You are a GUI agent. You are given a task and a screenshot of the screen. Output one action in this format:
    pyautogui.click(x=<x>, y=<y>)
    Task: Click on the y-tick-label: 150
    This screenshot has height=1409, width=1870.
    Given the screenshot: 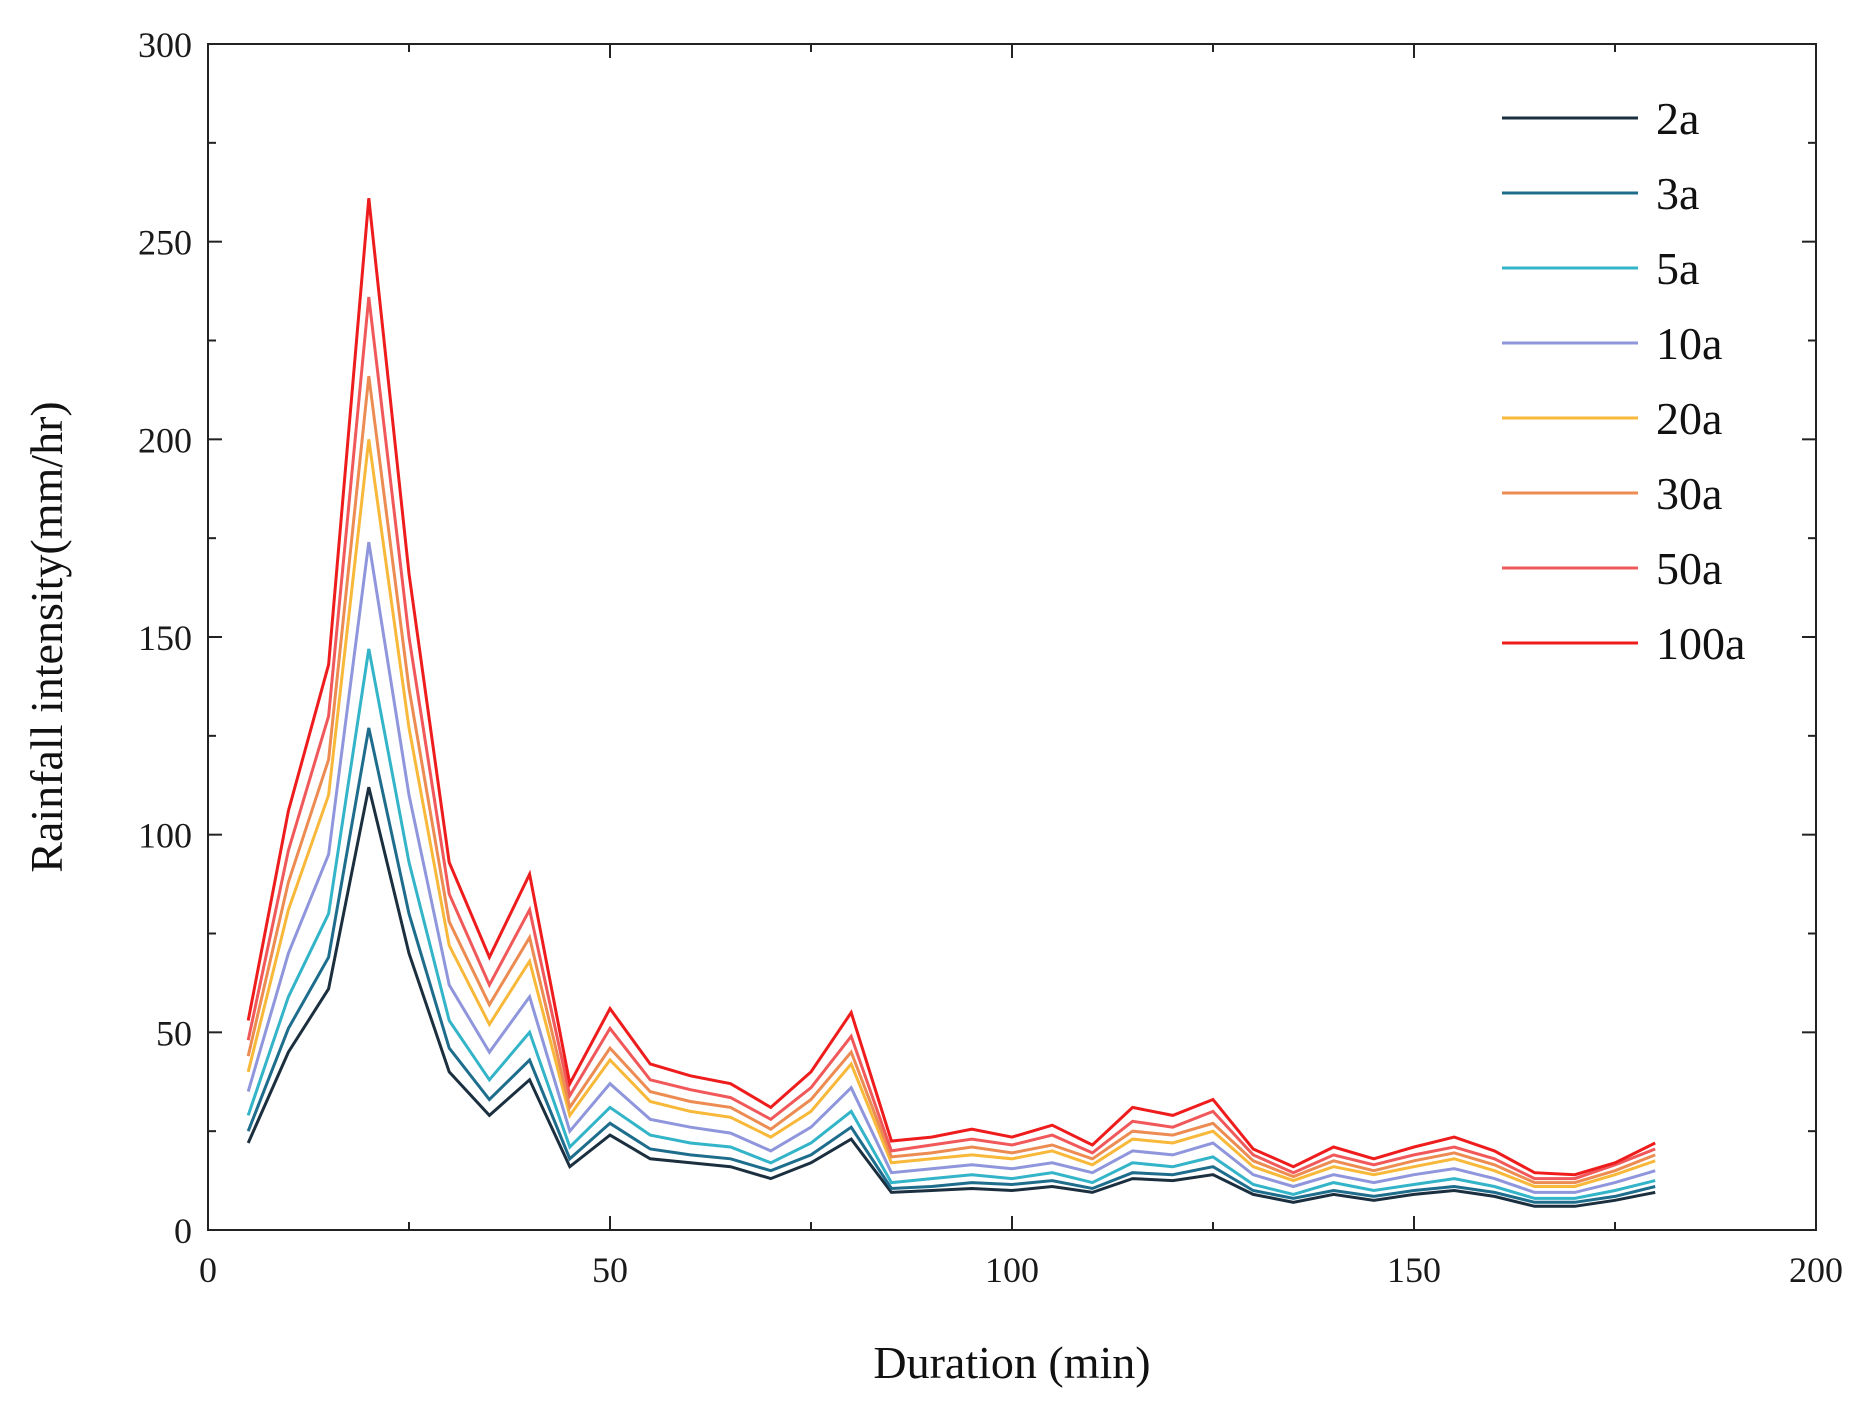 What is the action you would take?
    pyautogui.click(x=165, y=638)
    